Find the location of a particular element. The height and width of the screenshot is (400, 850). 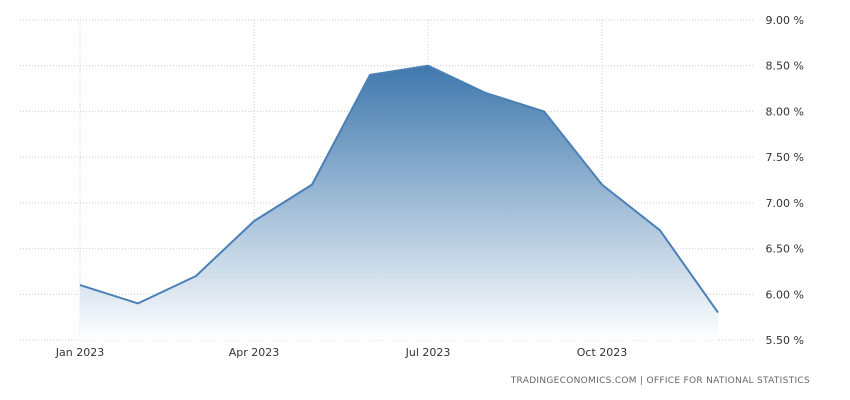

y-tick-label: 7.00 % is located at coordinates (785, 203).